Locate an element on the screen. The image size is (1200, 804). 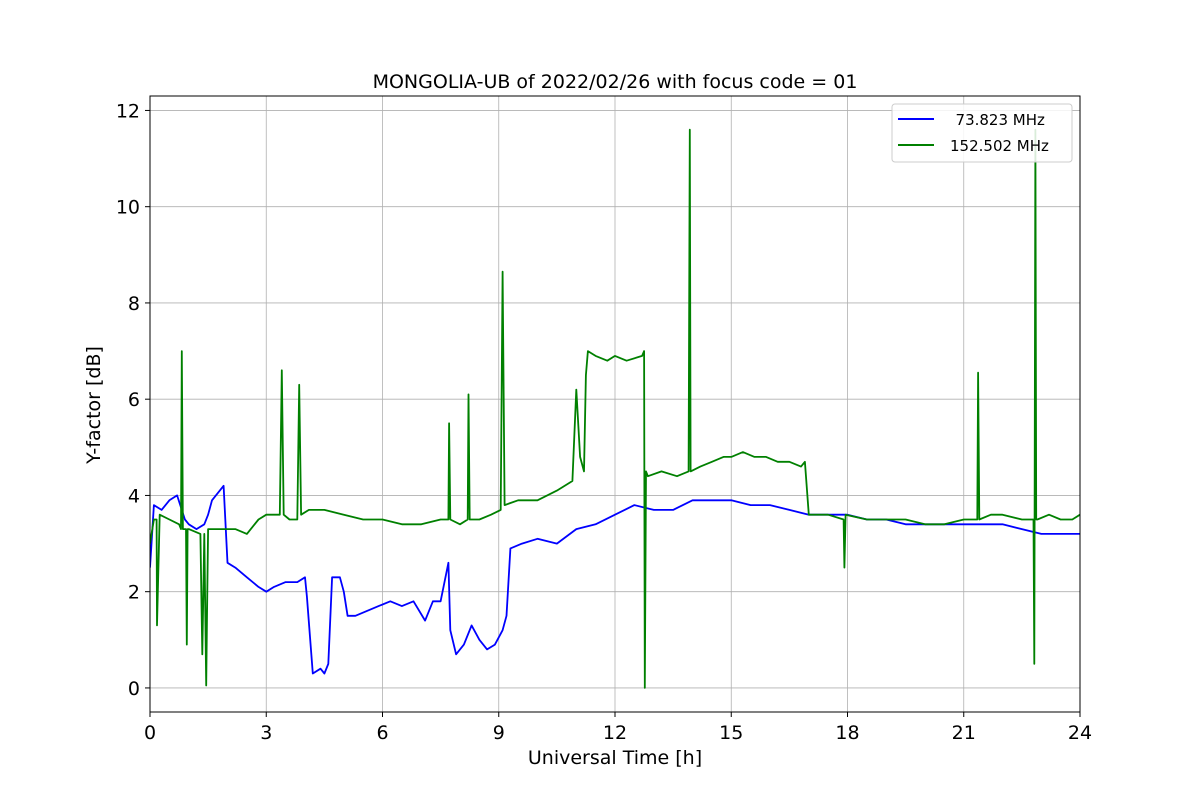
x-axis-label: Universal Time [h] is located at coordinates (615, 758).